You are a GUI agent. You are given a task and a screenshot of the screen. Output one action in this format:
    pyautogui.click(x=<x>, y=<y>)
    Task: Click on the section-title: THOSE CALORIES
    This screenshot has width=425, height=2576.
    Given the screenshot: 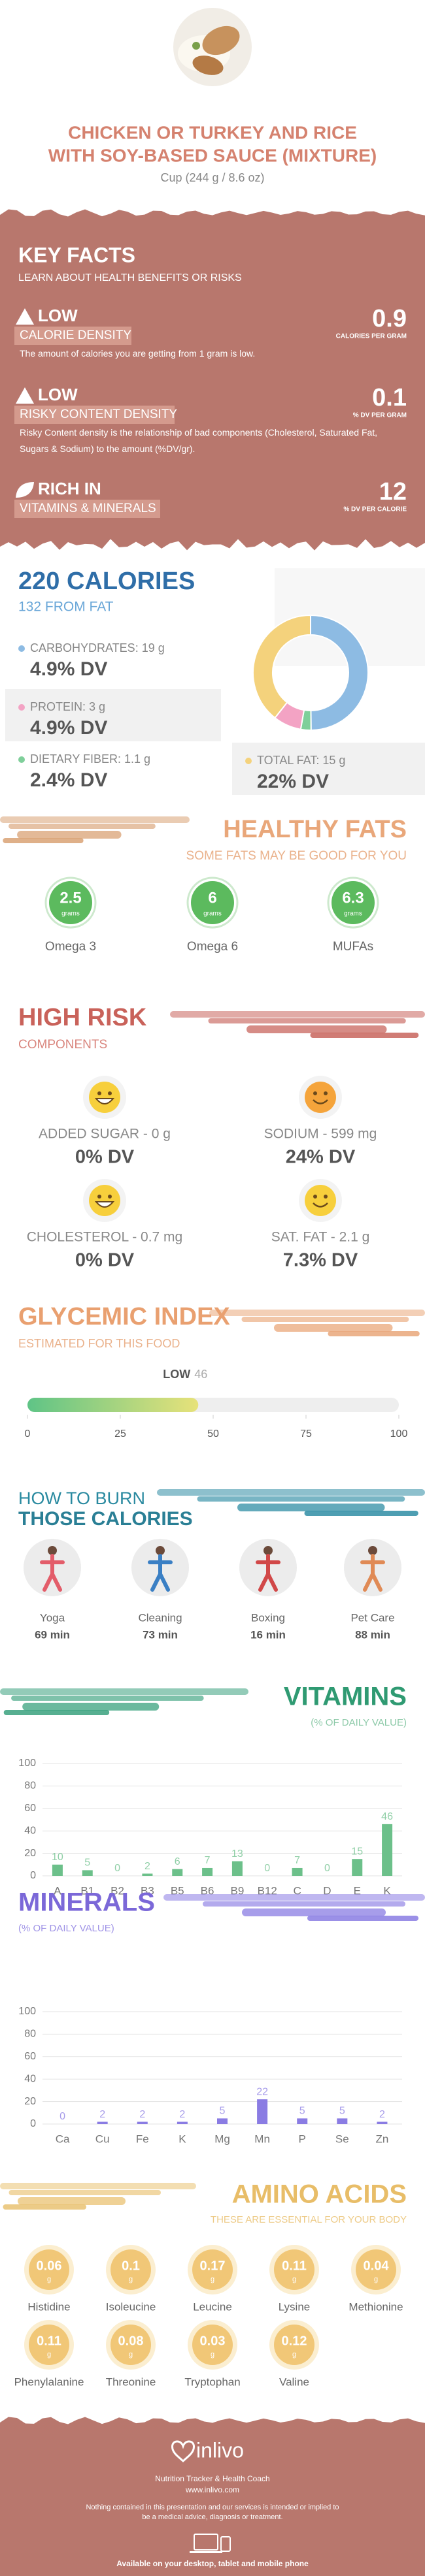 What is the action you would take?
    pyautogui.click(x=105, y=1519)
    